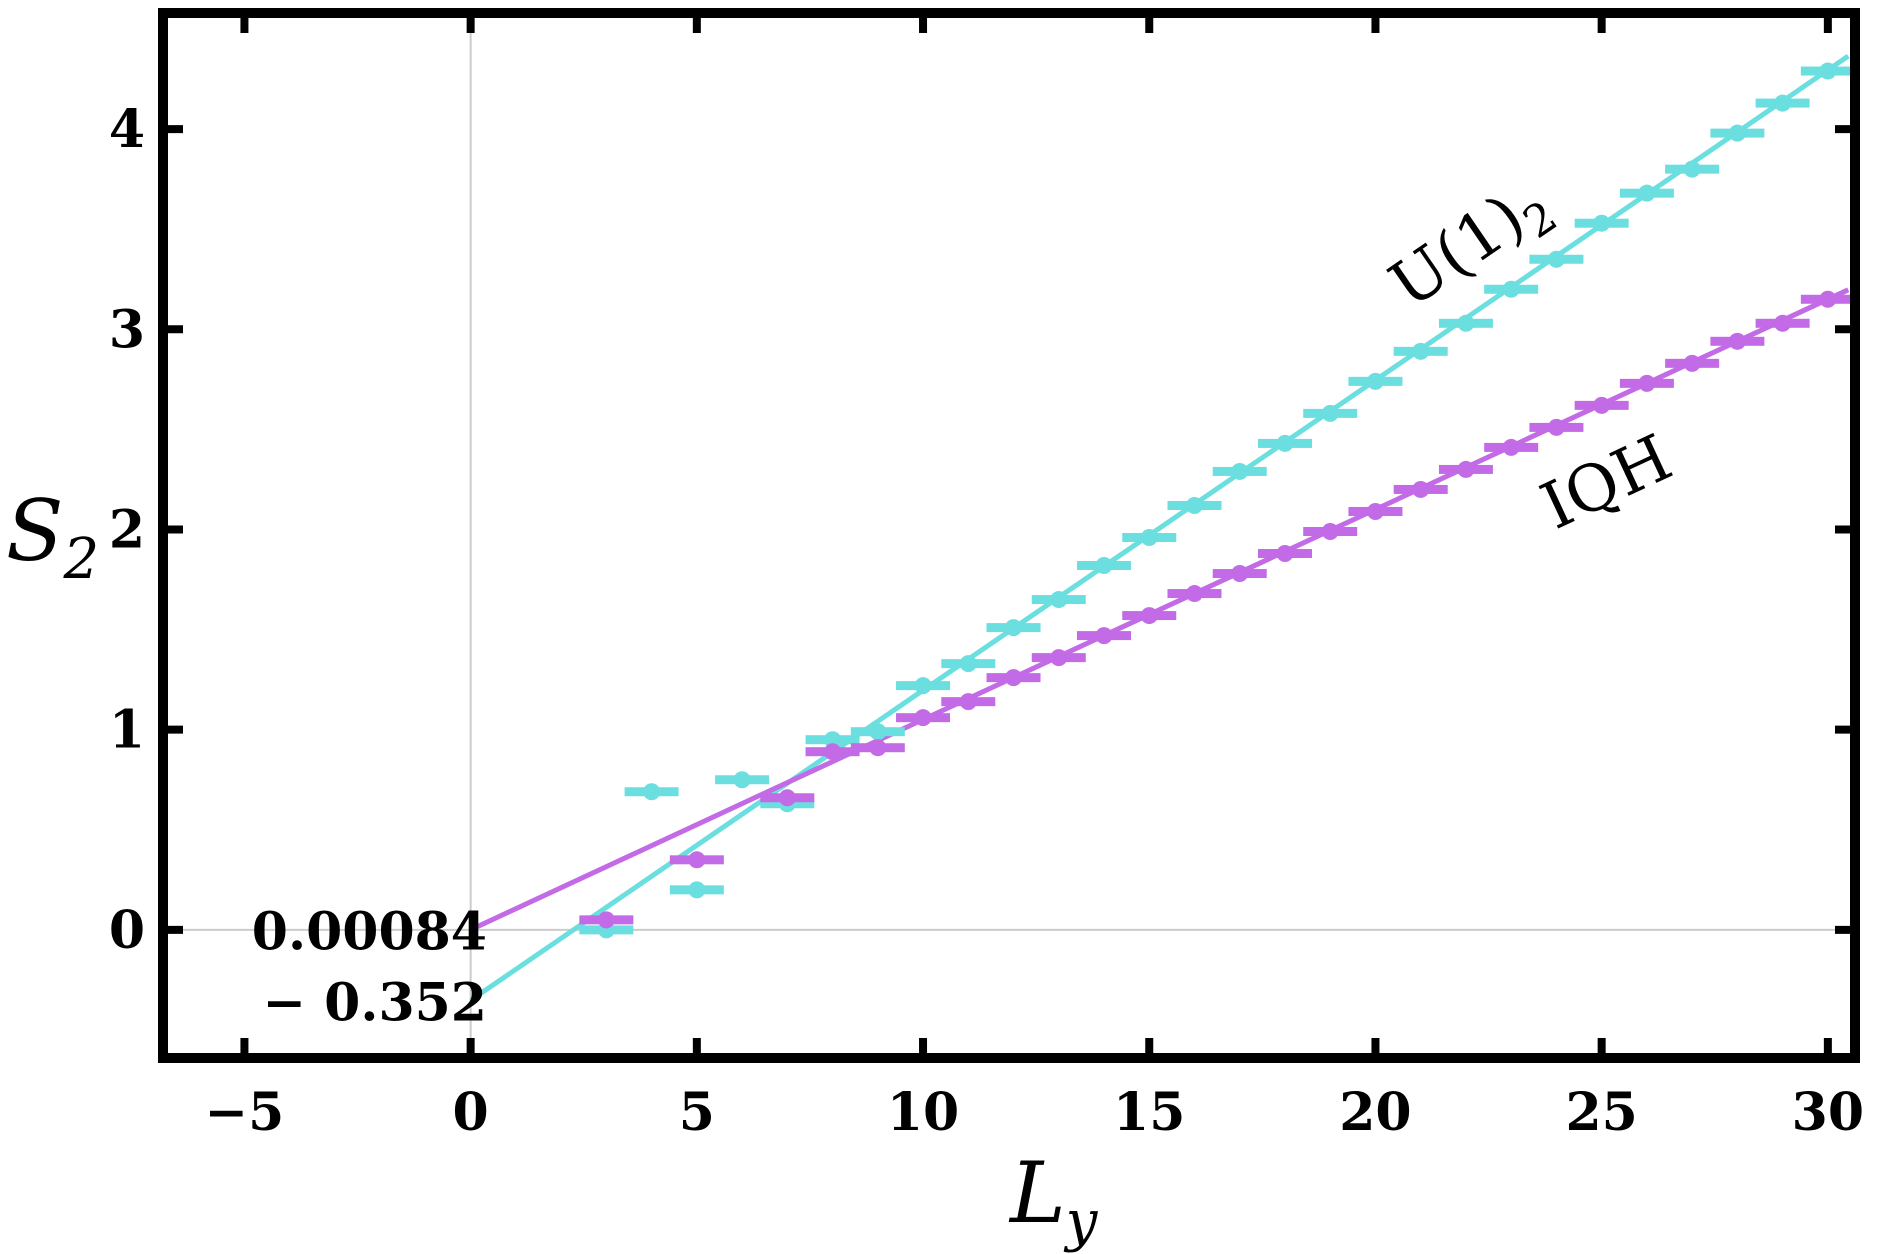  What do you see at coordinates (52, 537) in the screenshot?
I see `y-axis-label: S2` at bounding box center [52, 537].